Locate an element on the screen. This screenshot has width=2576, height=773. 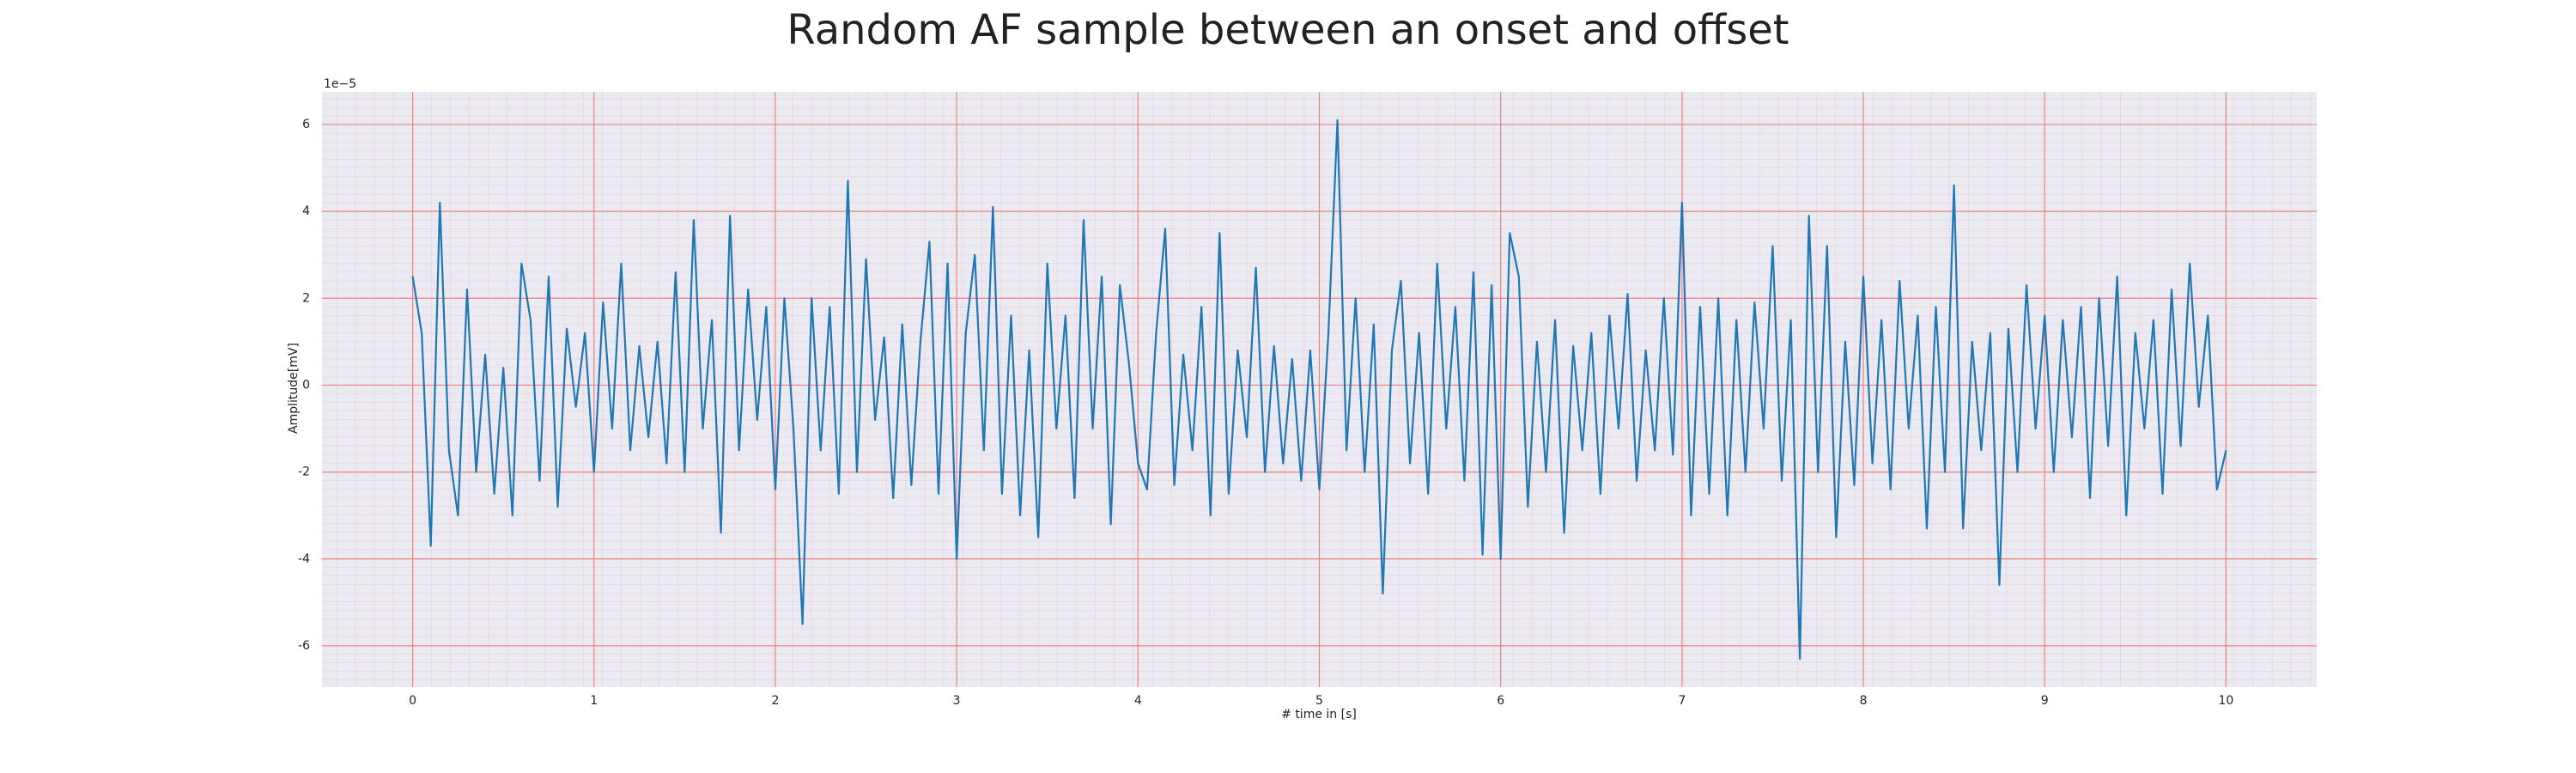
y-tick-label: -4 is located at coordinates (304, 559).